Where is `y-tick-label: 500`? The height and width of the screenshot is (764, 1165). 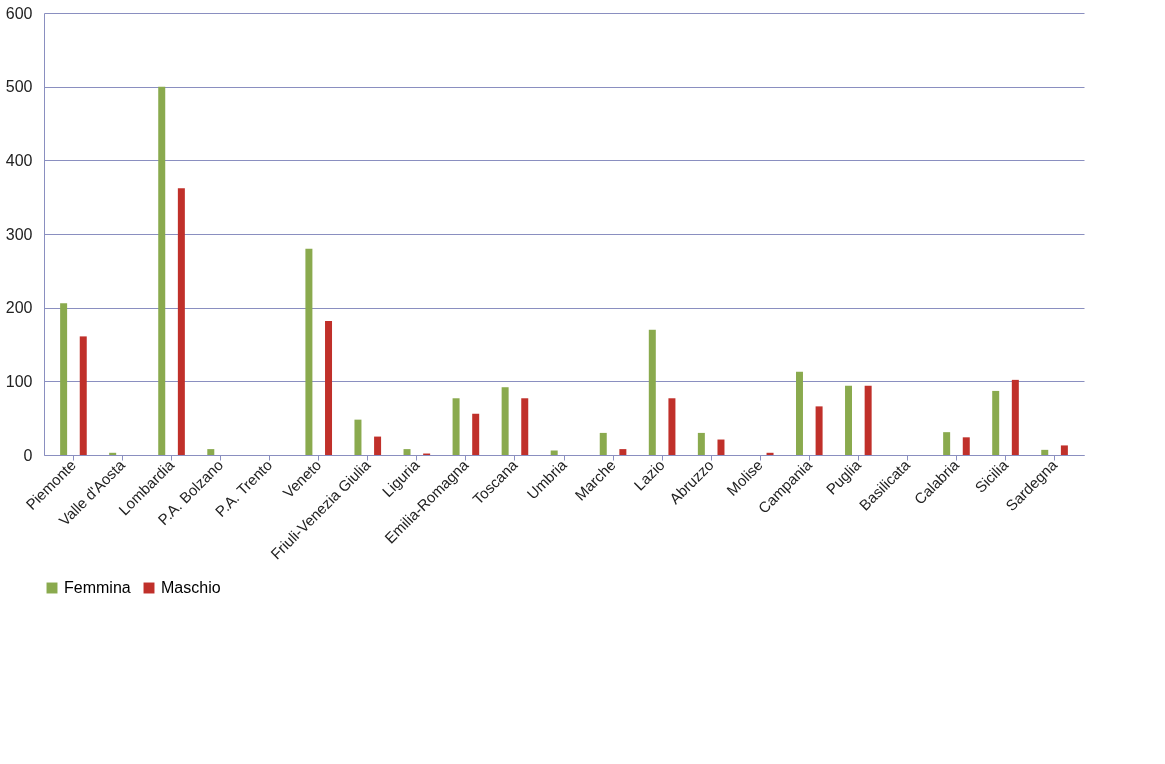 y-tick-label: 500 is located at coordinates (19, 87).